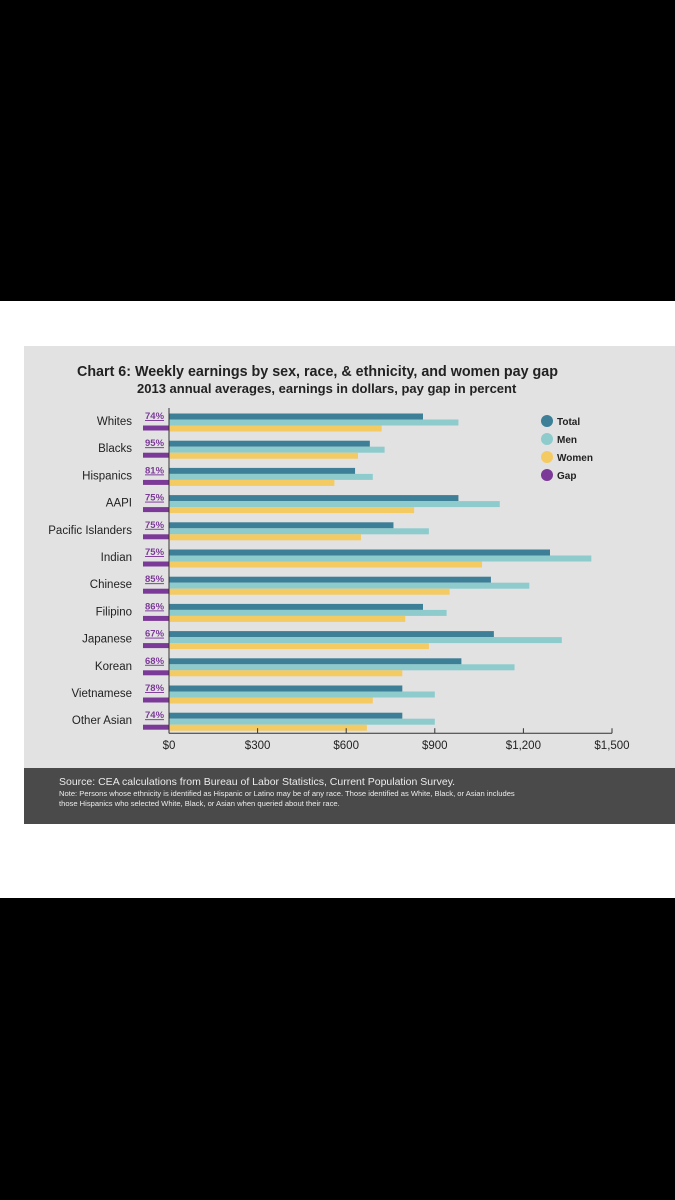 Image resolution: width=675 pixels, height=1200 pixels. I want to click on bar-total-japanese, so click(331, 634).